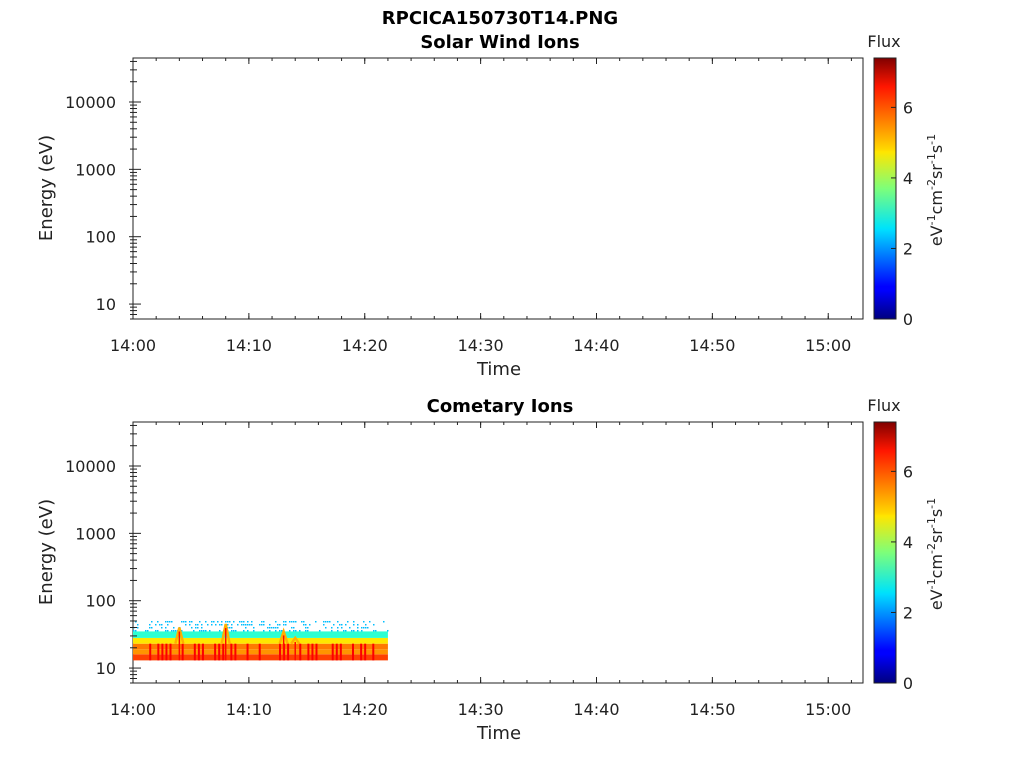 Image resolution: width=1024 pixels, height=768 pixels. I want to click on y-axis-label: Energy (eV), so click(46, 552).